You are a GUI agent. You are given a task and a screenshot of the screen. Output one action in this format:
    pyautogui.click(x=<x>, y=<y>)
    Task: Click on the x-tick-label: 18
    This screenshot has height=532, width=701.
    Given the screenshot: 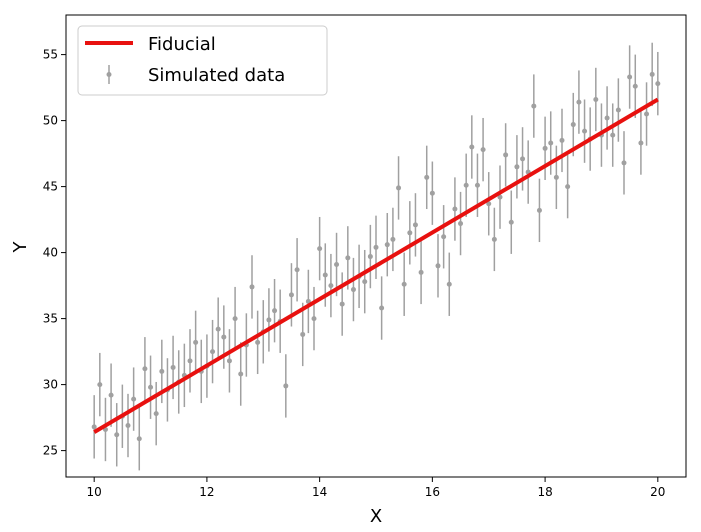 What is the action you would take?
    pyautogui.click(x=544, y=492)
    